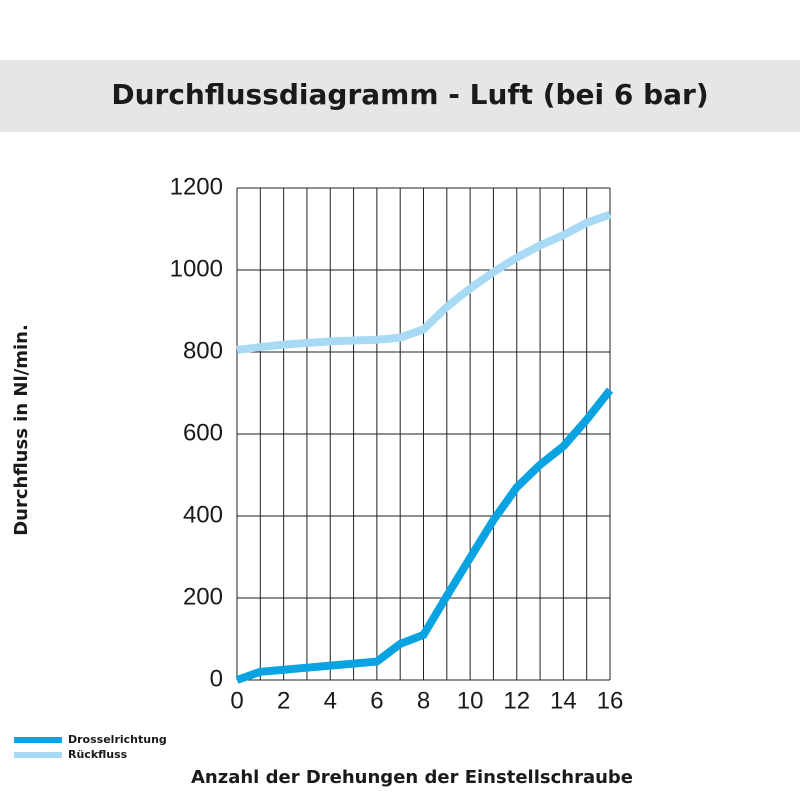 The image size is (800, 800). I want to click on x-tick-label: 4, so click(330, 700).